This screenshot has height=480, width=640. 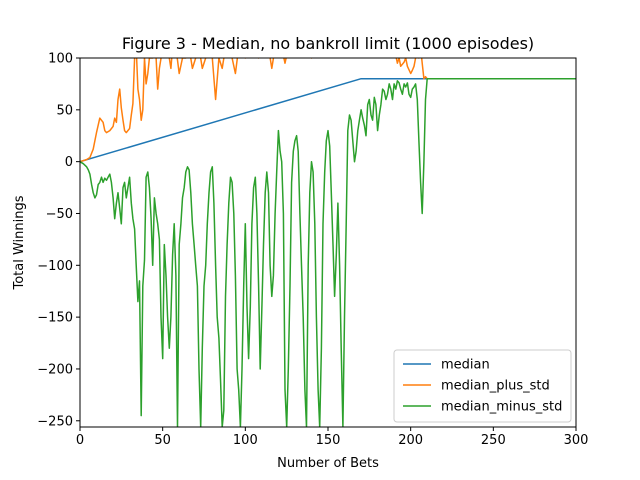 I want to click on y-tick-label: 100, so click(x=60, y=59).